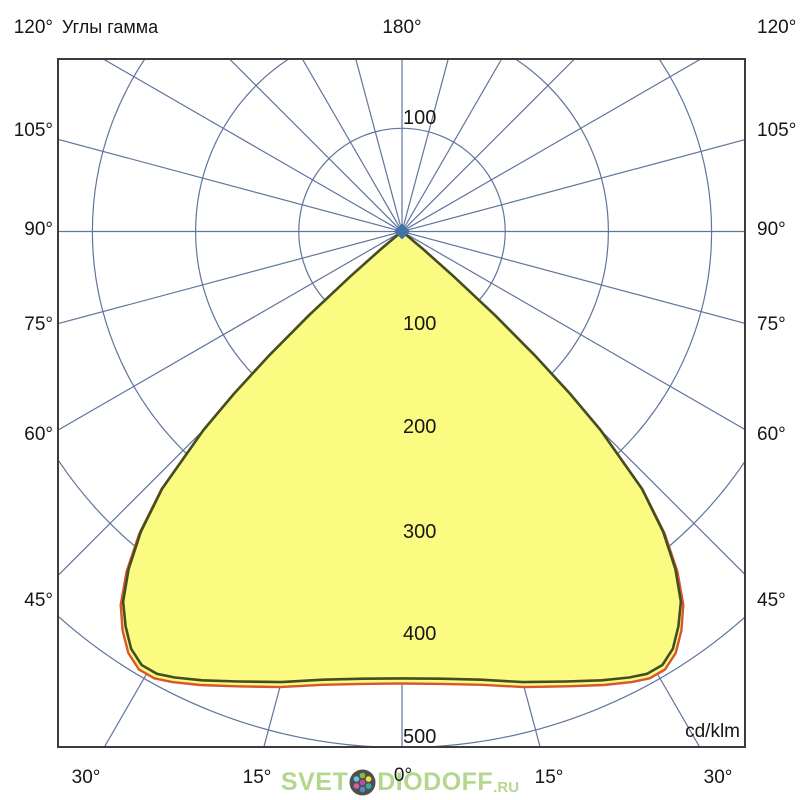 The height and width of the screenshot is (800, 800). What do you see at coordinates (712, 731) in the screenshot?
I see `unit-label: cd/klm` at bounding box center [712, 731].